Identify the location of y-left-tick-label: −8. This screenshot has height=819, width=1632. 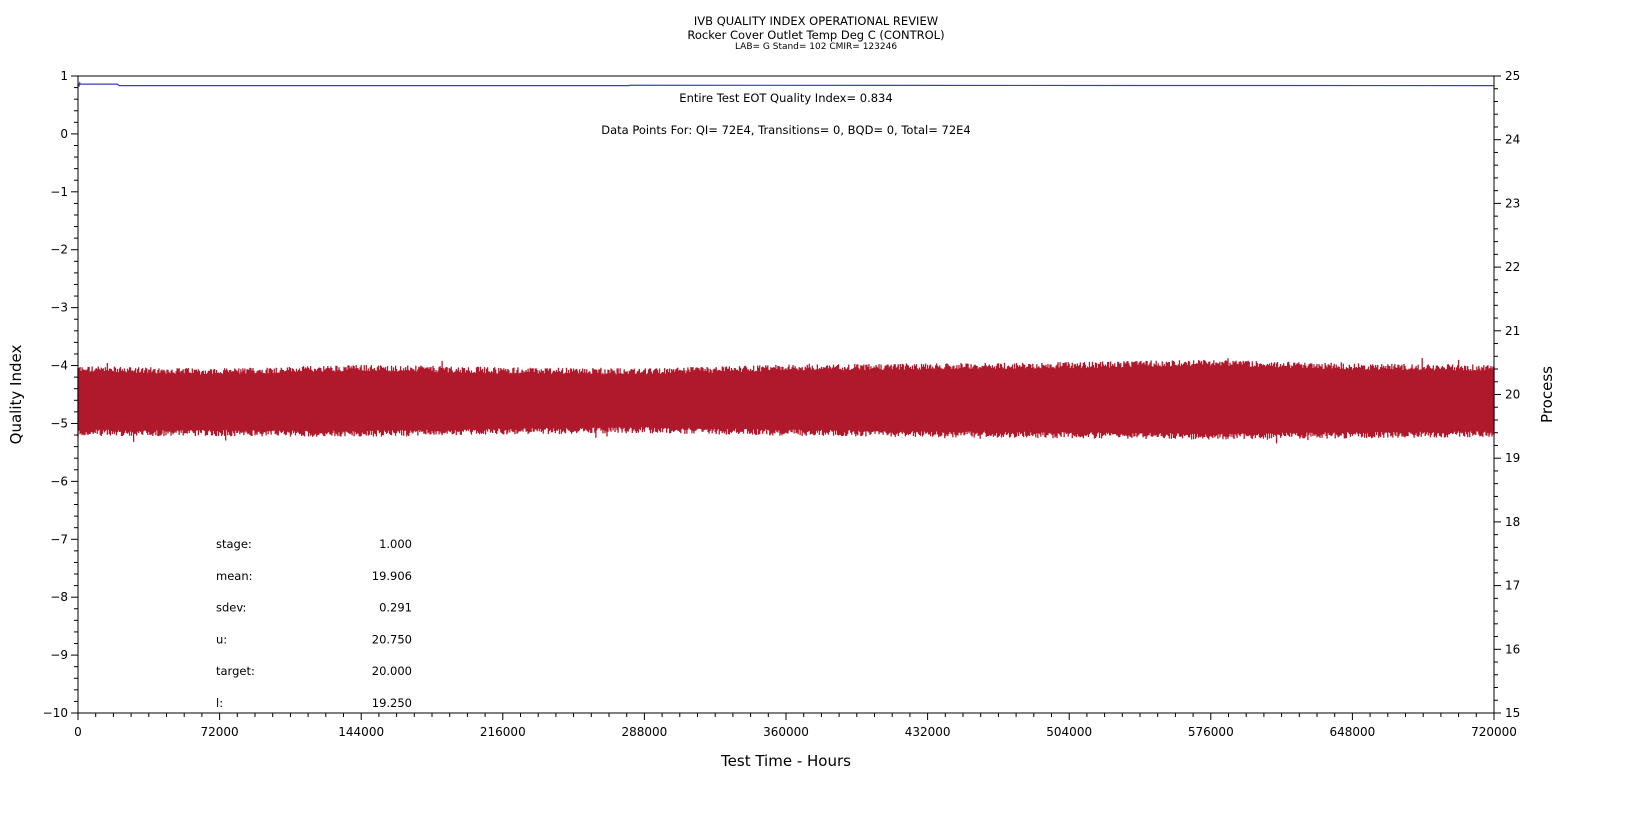
(59, 597).